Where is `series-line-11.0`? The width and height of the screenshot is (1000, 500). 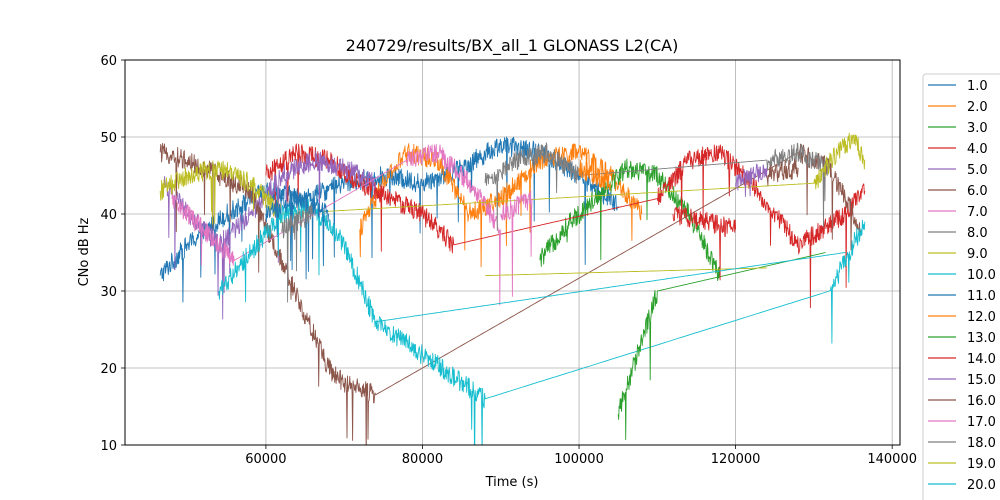 series-line-11.0 is located at coordinates (297, 234).